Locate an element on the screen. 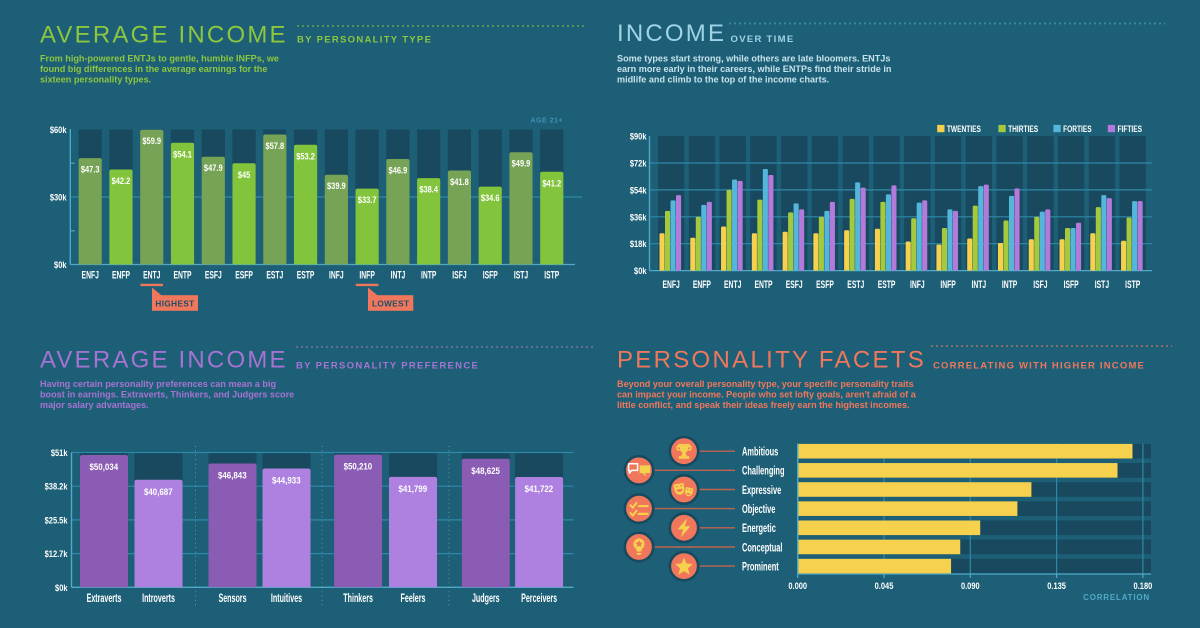 The width and height of the screenshot is (1200, 628). svg-text: HIGHEST is located at coordinates (174, 304).